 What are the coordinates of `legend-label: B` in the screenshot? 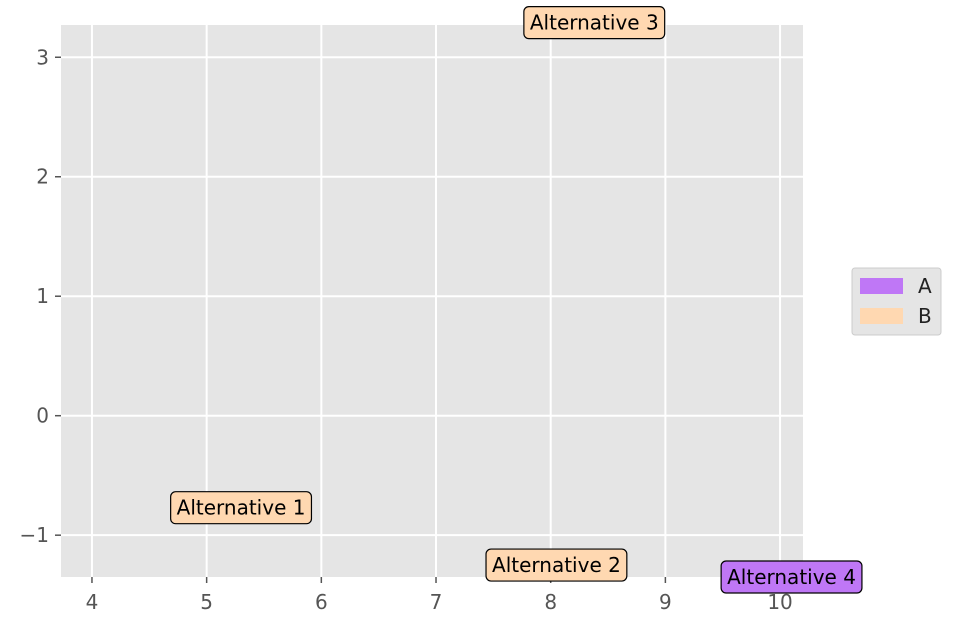 It's located at (925, 316).